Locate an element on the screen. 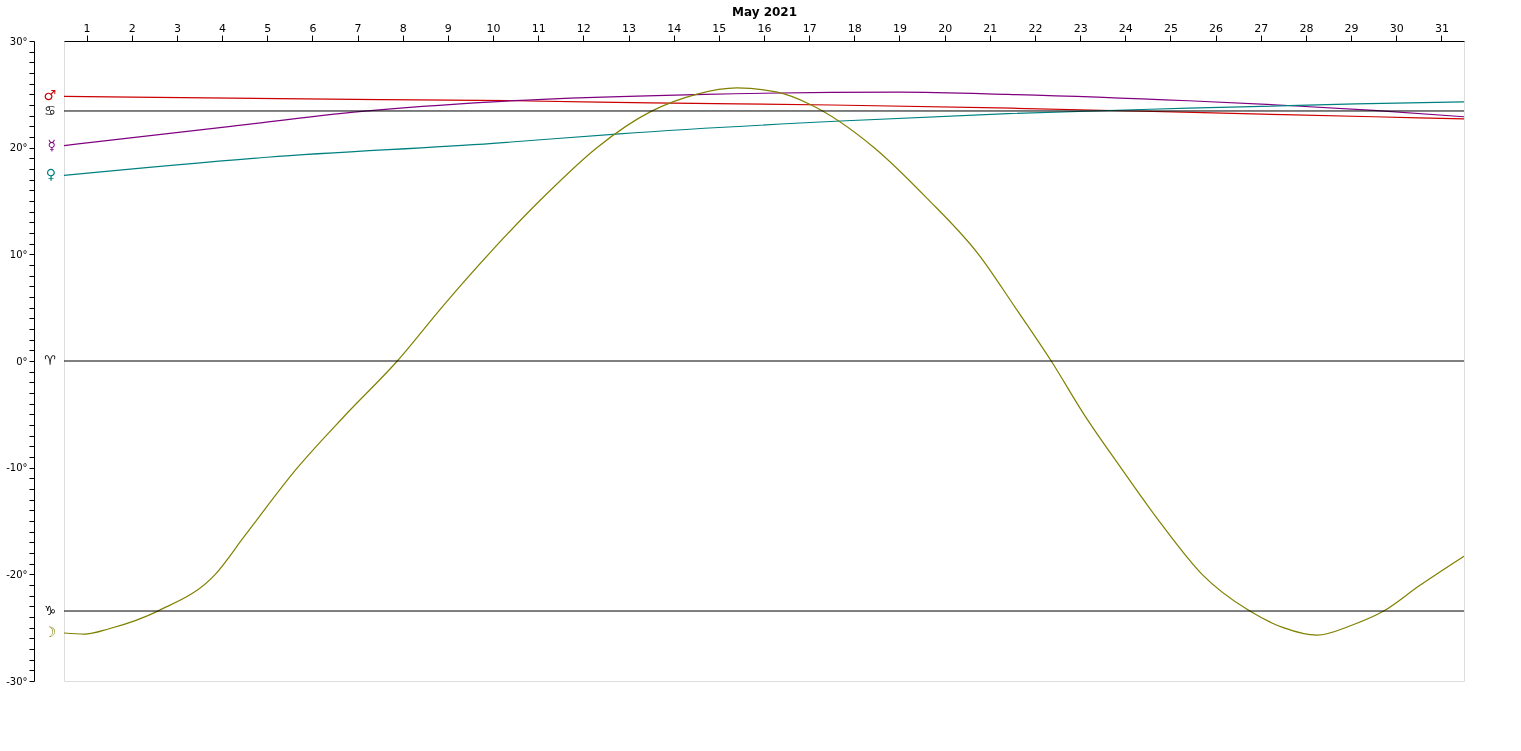 The image size is (1521, 751). ref-line-label: ♑ is located at coordinates (50, 611).